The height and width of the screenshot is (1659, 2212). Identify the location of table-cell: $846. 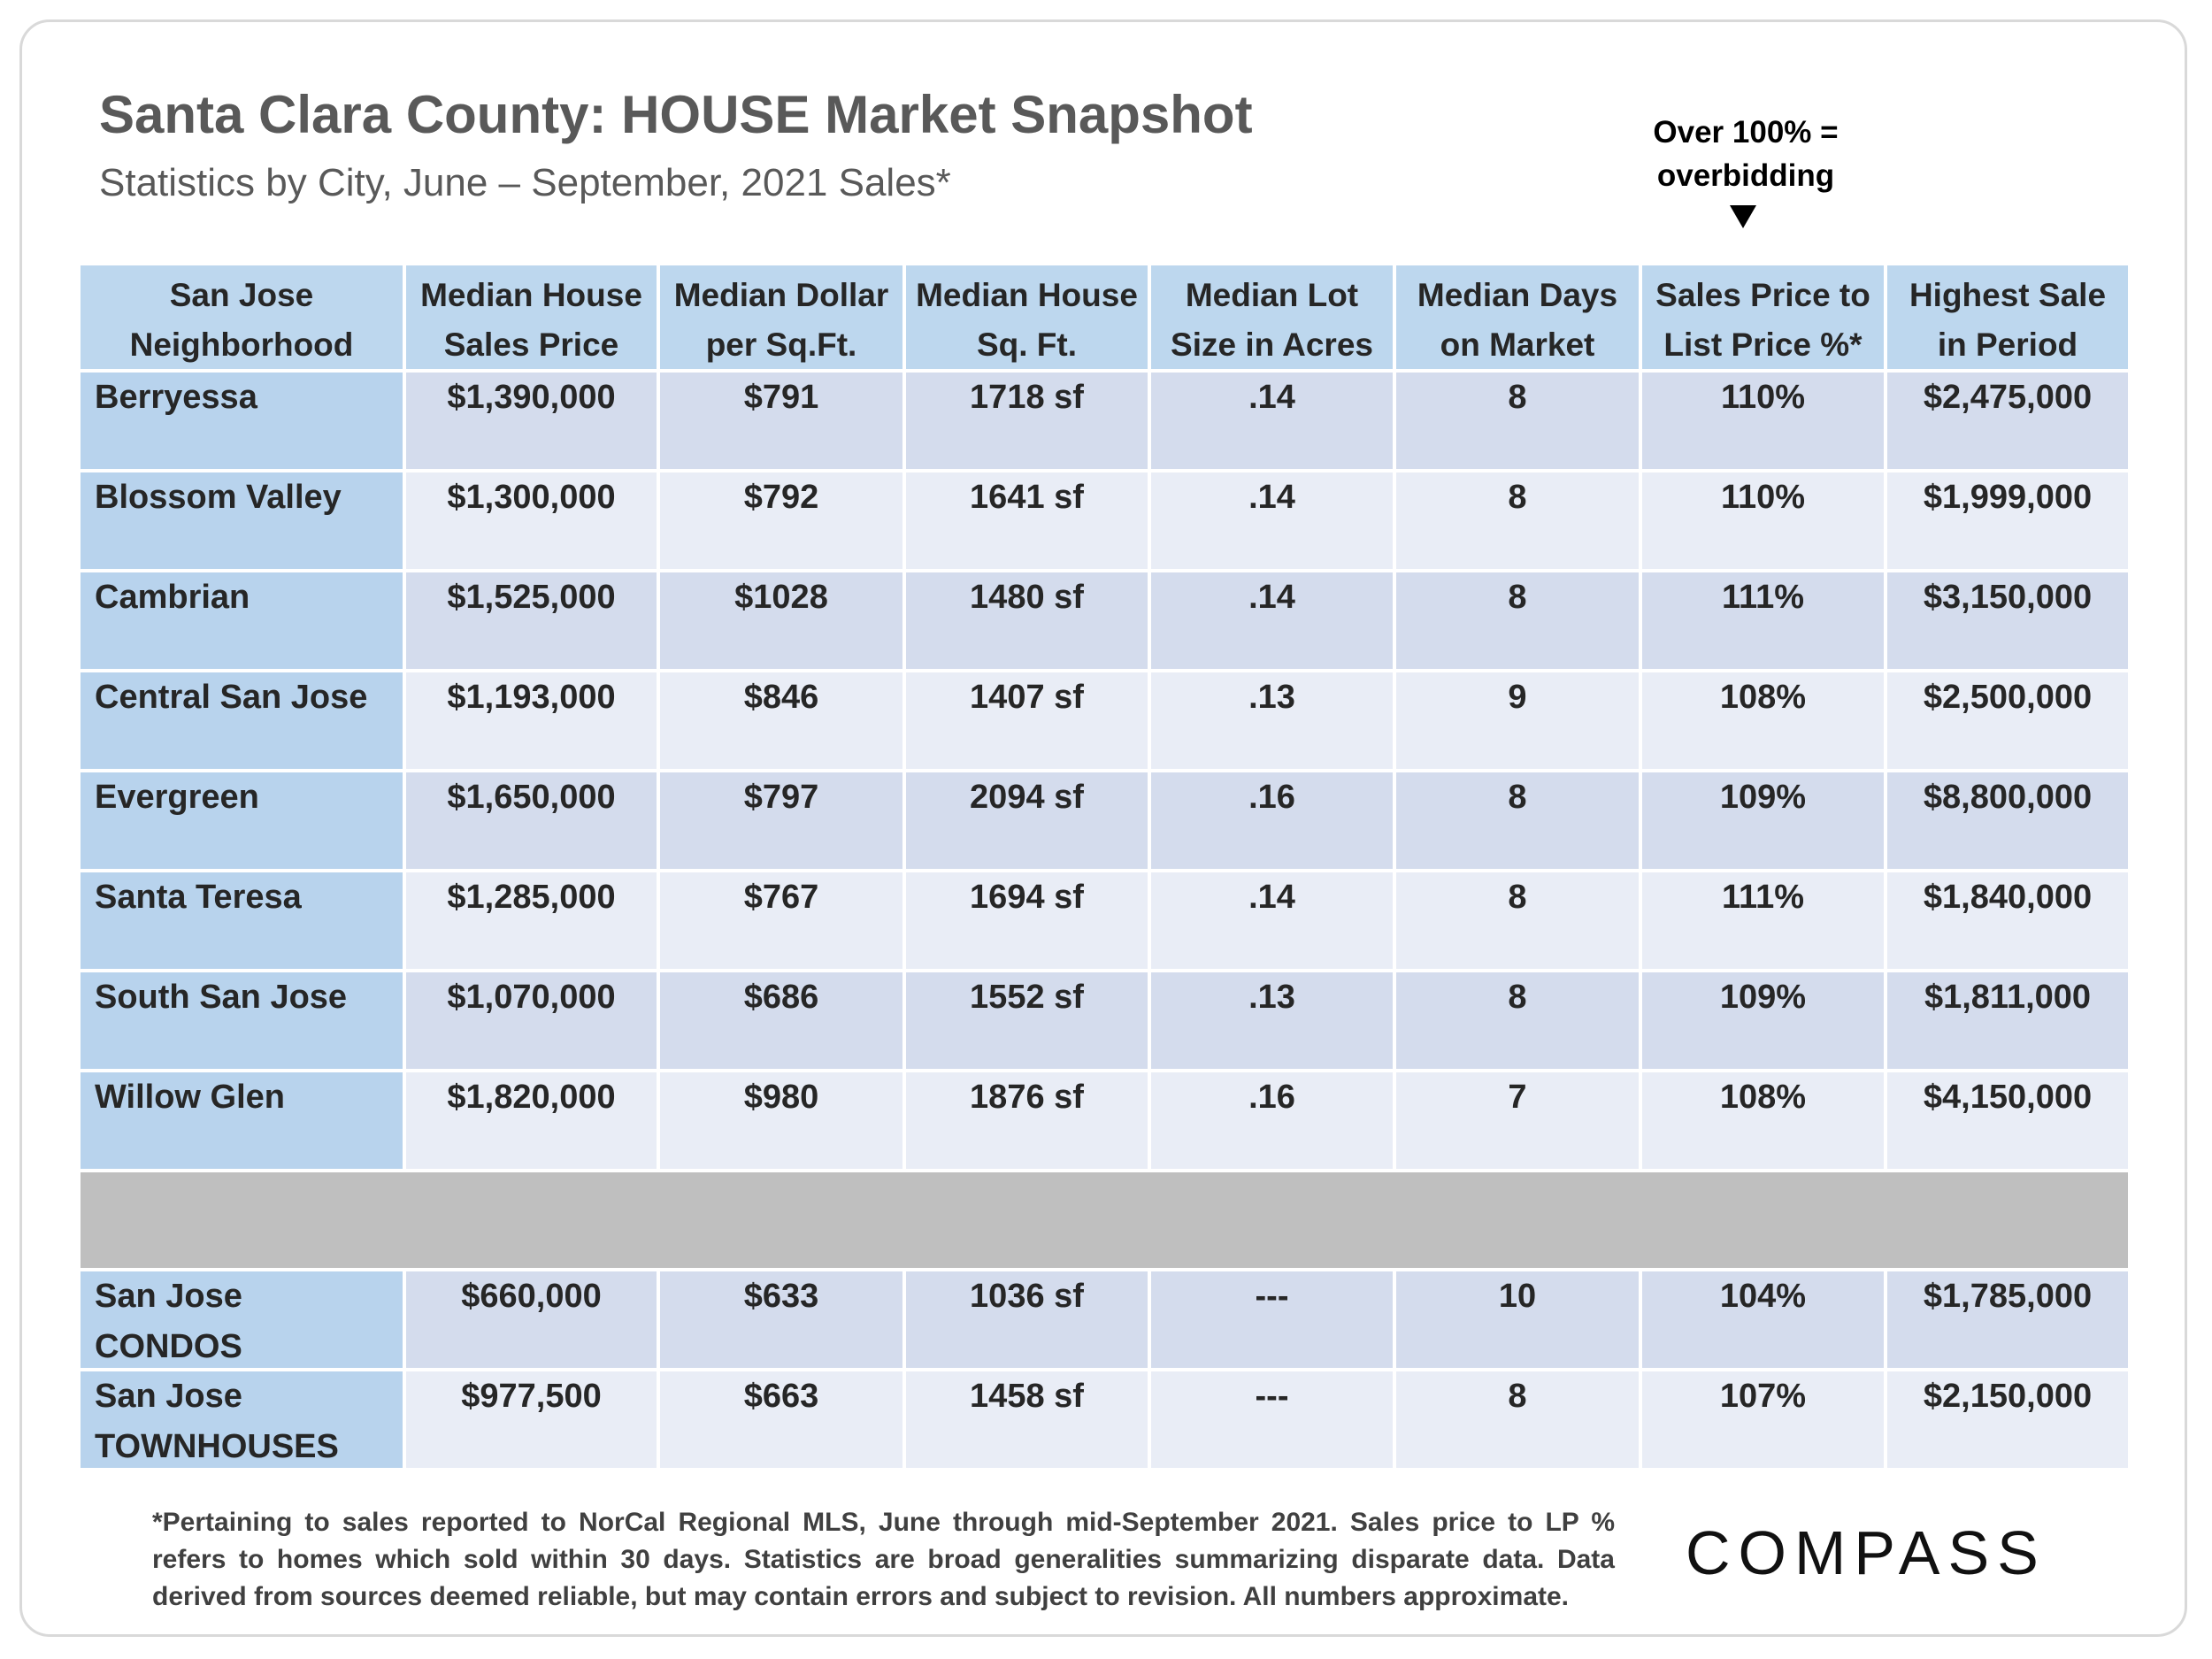
(781, 721).